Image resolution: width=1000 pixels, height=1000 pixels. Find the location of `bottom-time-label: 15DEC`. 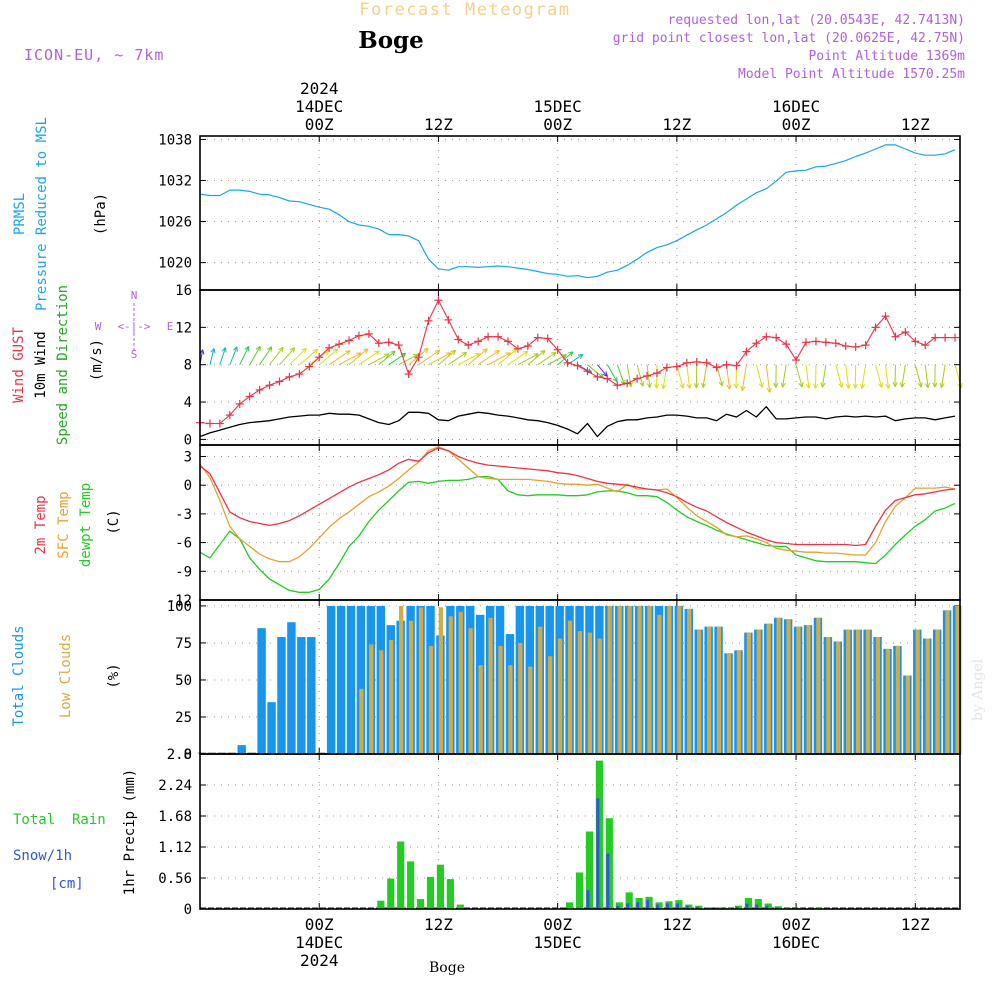

bottom-time-label: 15DEC is located at coordinates (558, 942).